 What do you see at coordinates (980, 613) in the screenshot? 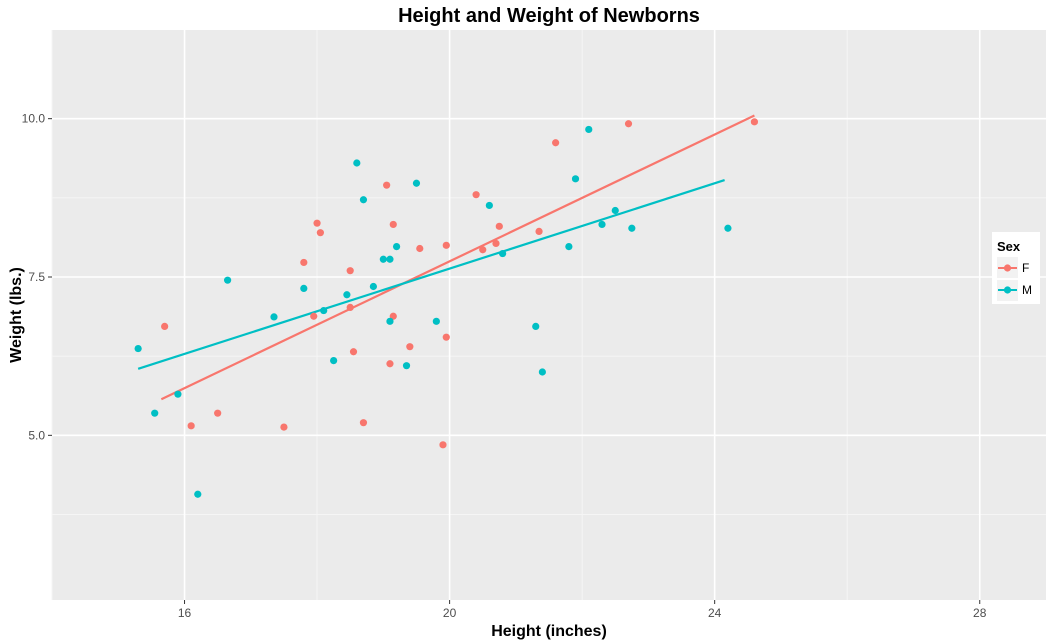
I see `x-tick-label: 28` at bounding box center [980, 613].